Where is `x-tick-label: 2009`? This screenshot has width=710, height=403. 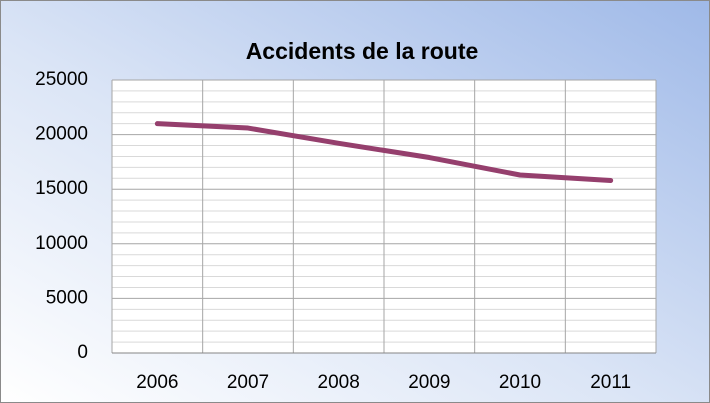 x-tick-label: 2009 is located at coordinates (429, 382).